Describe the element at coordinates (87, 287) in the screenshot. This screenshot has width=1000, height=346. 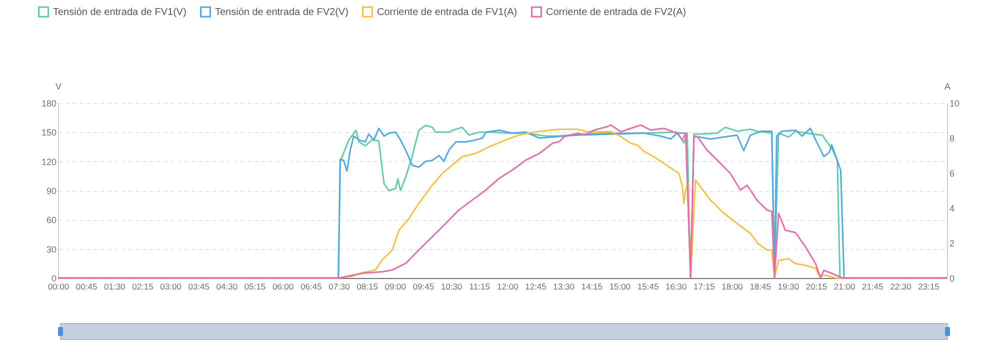
I see `x-tick-label: 00:45` at that location.